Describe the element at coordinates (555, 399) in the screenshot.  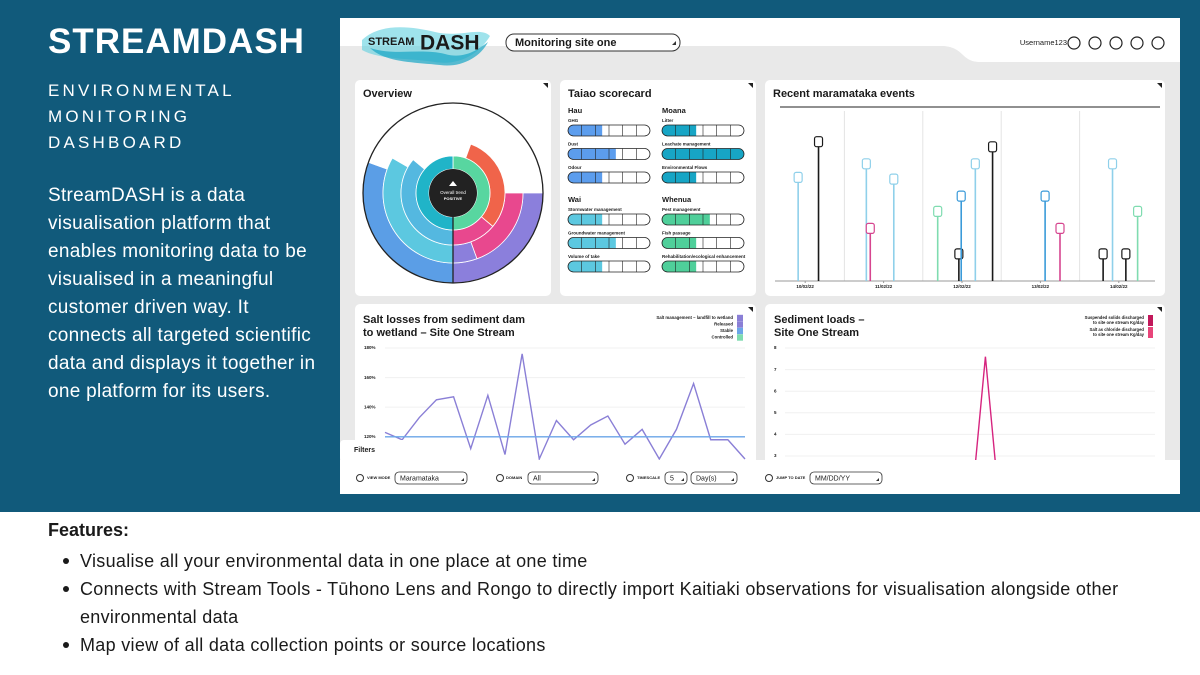
I see `salt-panel` at that location.